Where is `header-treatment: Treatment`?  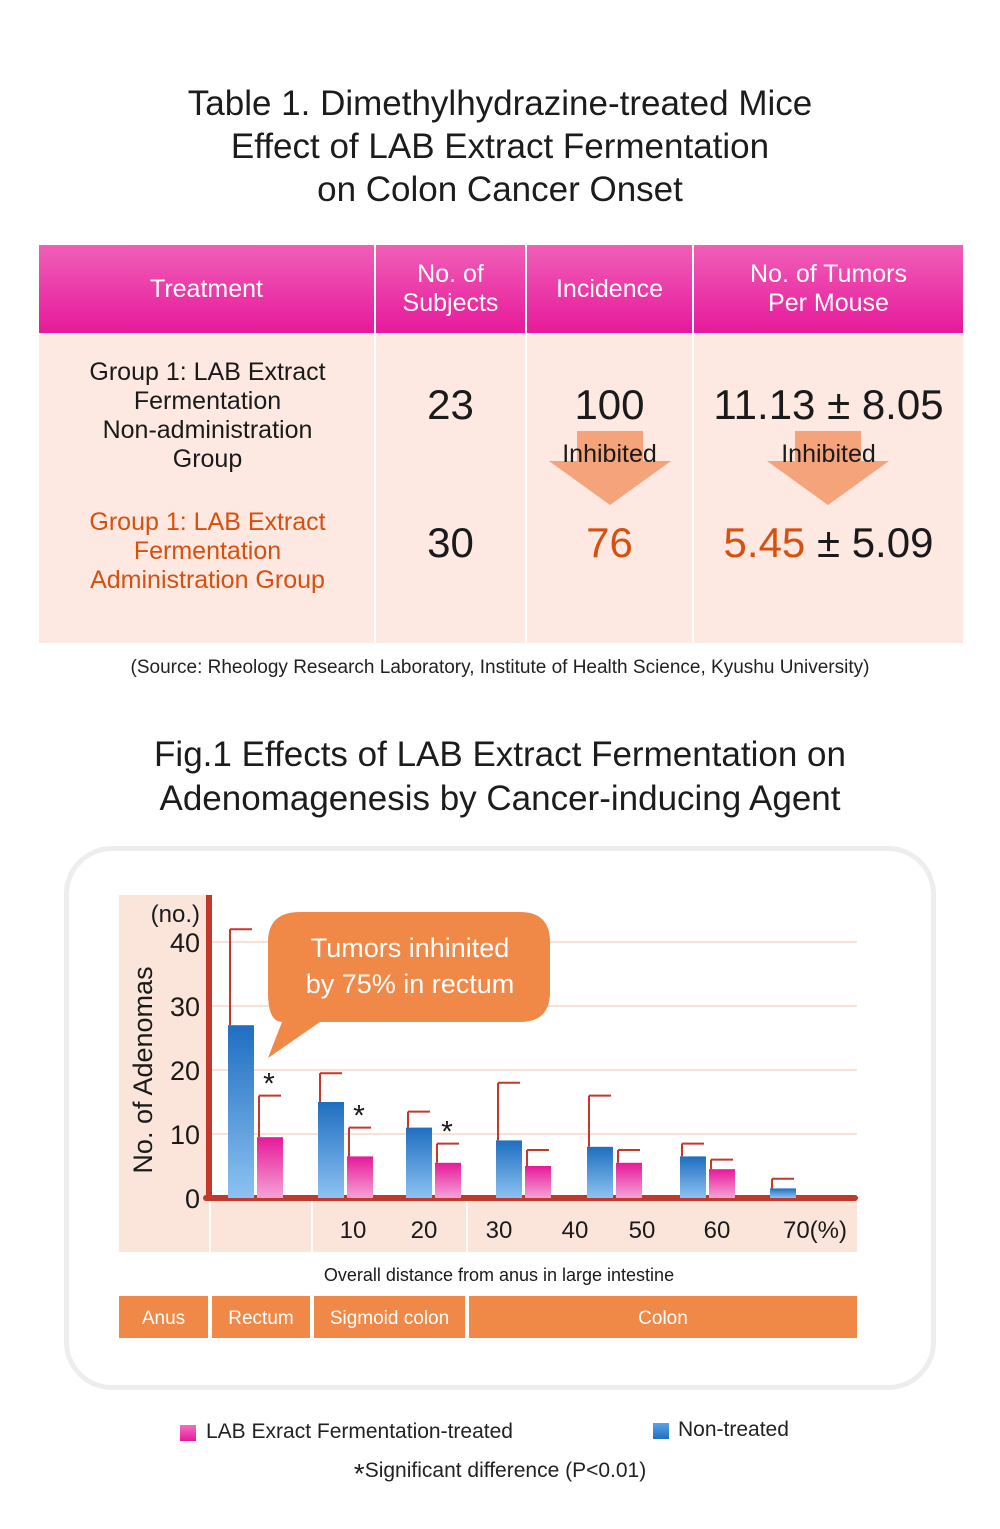
header-treatment: Treatment is located at coordinates (206, 289).